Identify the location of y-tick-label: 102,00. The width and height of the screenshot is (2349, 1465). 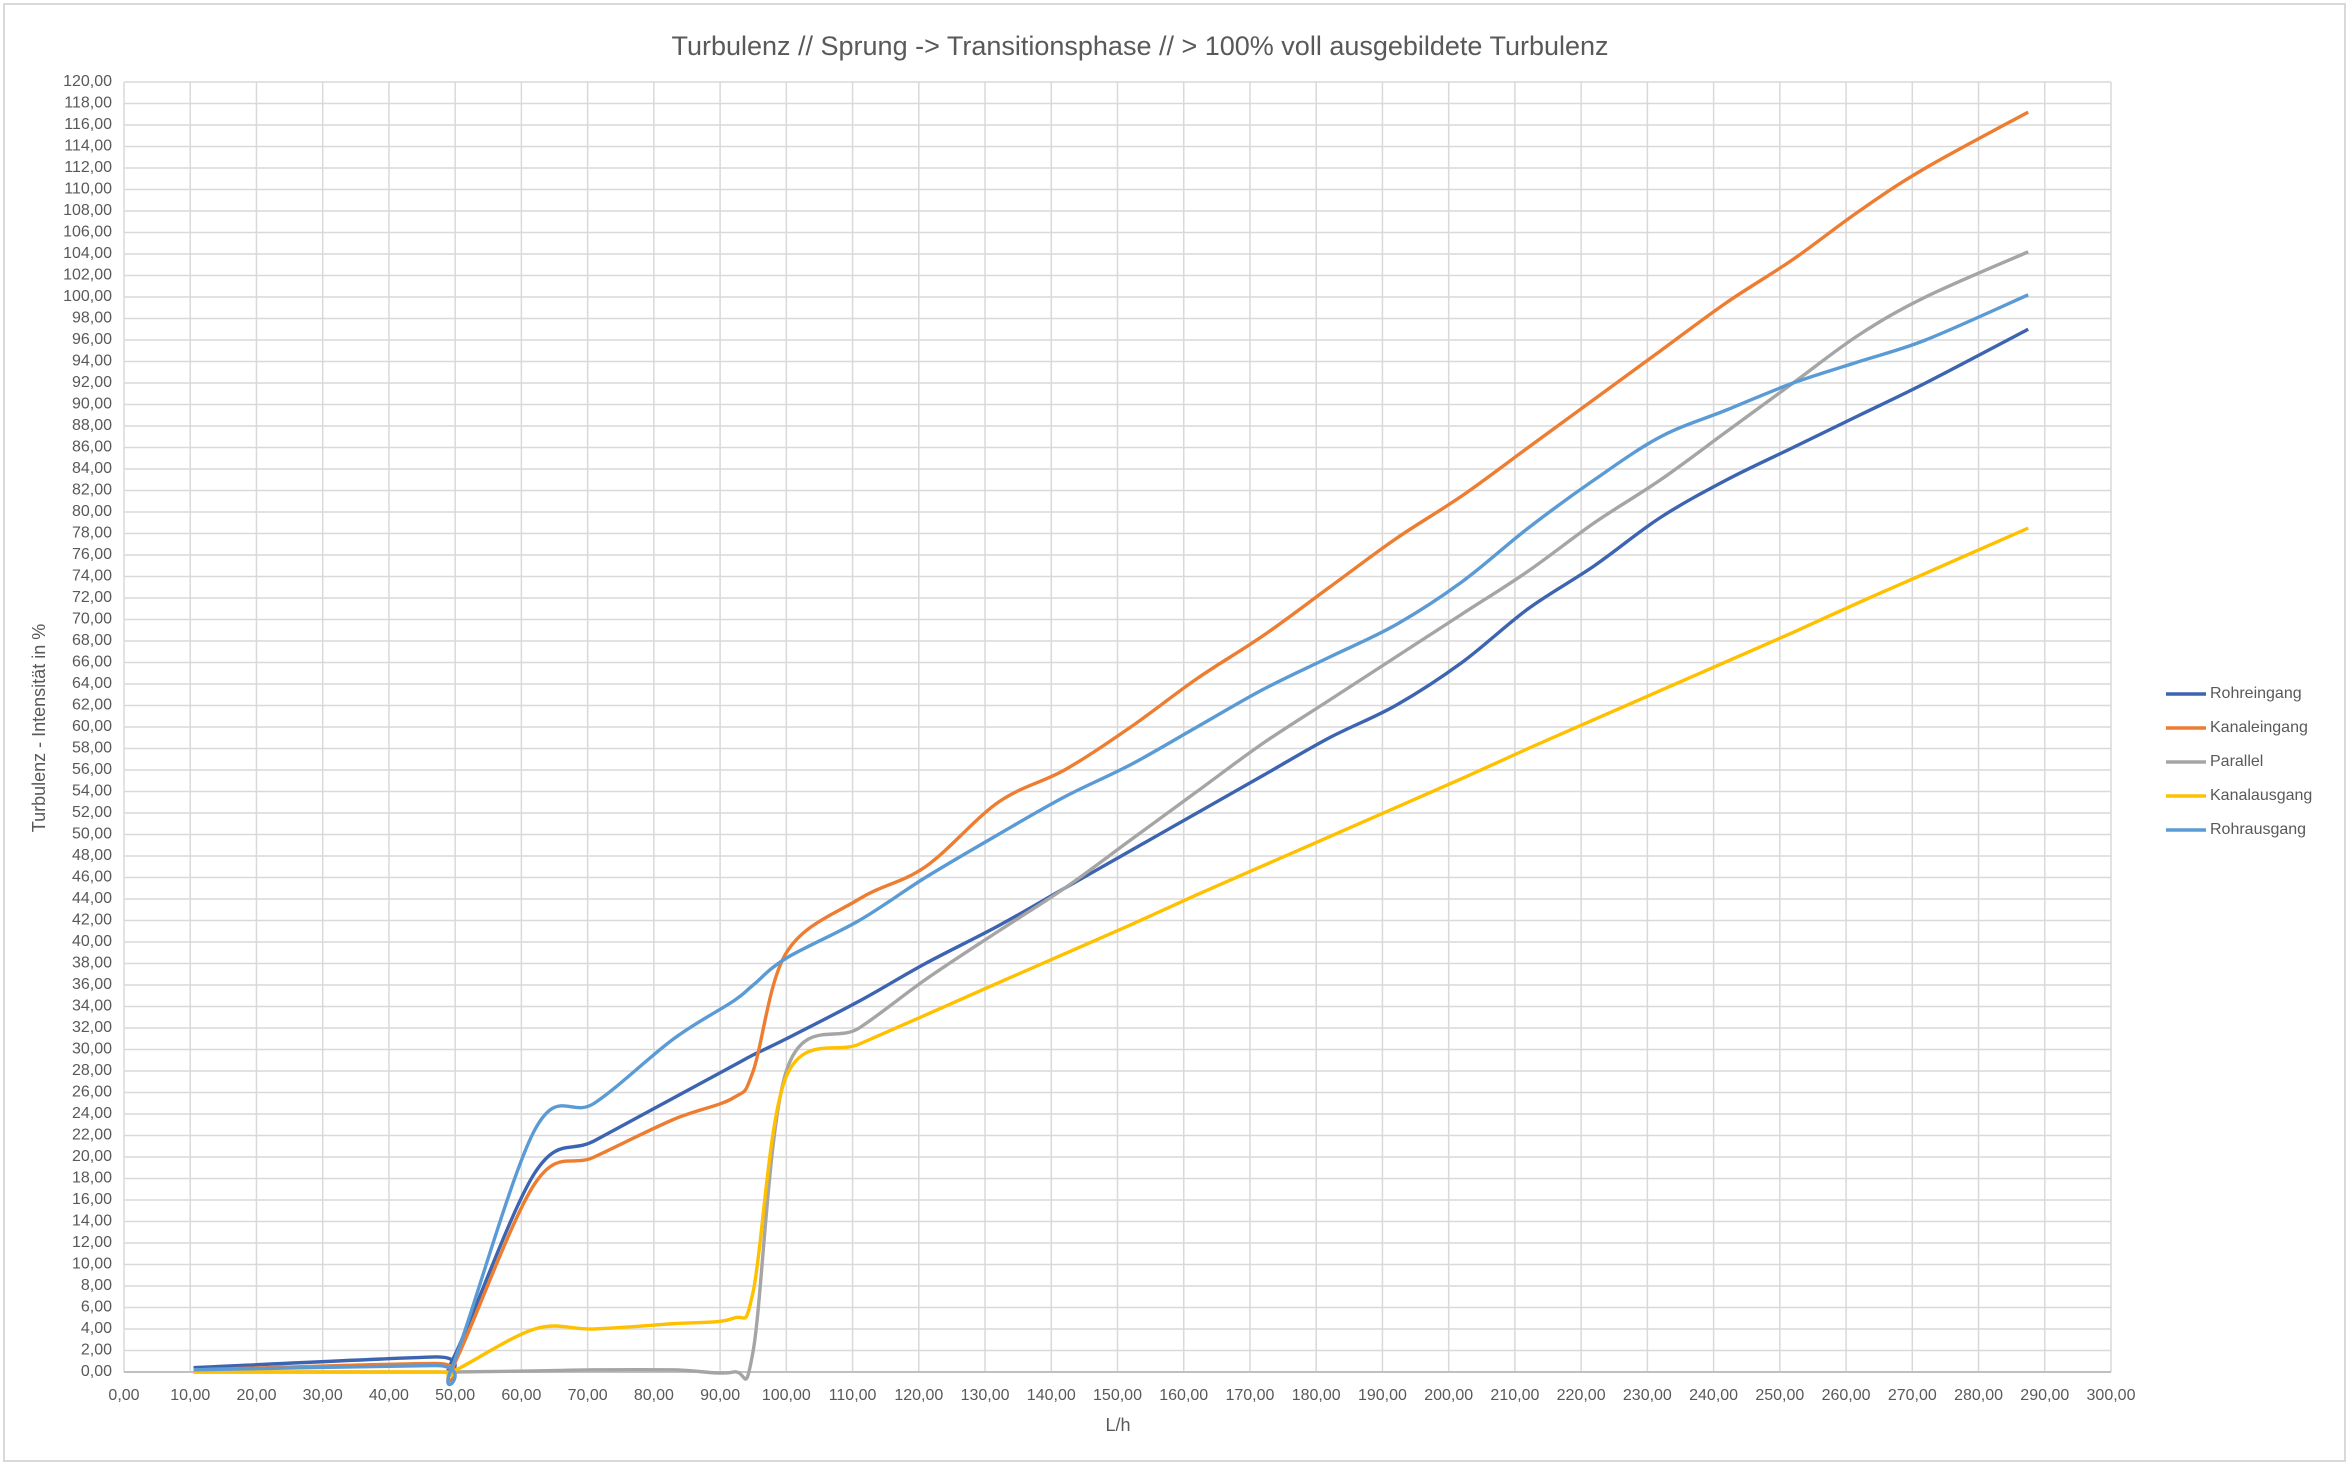
(87, 275).